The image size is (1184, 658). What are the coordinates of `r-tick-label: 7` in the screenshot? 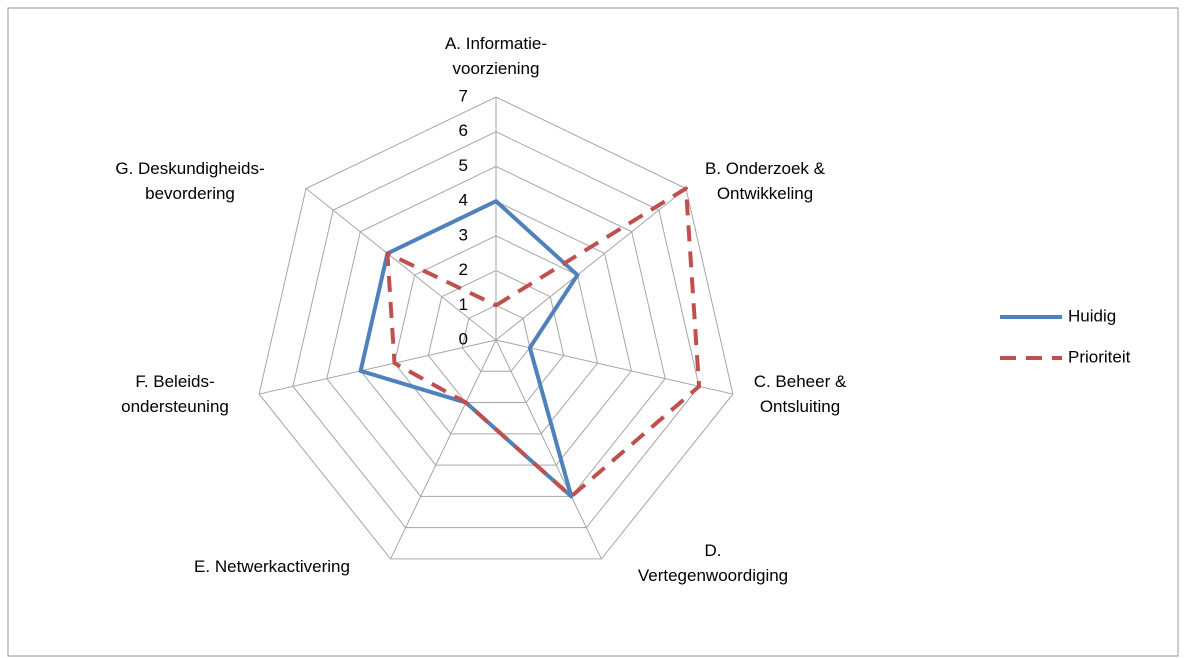 It's located at (463, 95).